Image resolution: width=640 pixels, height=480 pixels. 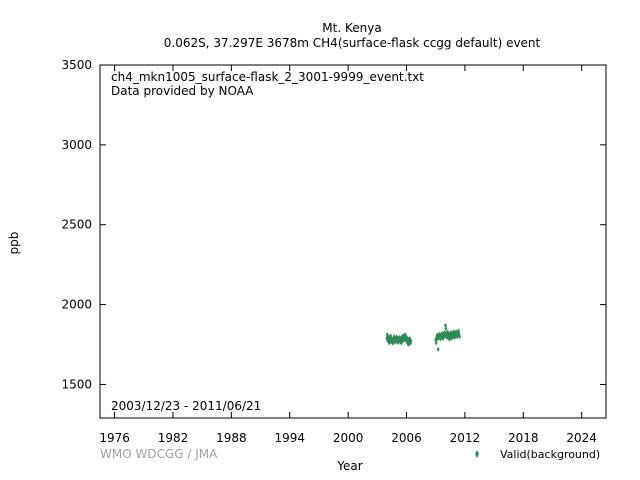 What do you see at coordinates (348, 438) in the screenshot?
I see `x-tick-label: 2000` at bounding box center [348, 438].